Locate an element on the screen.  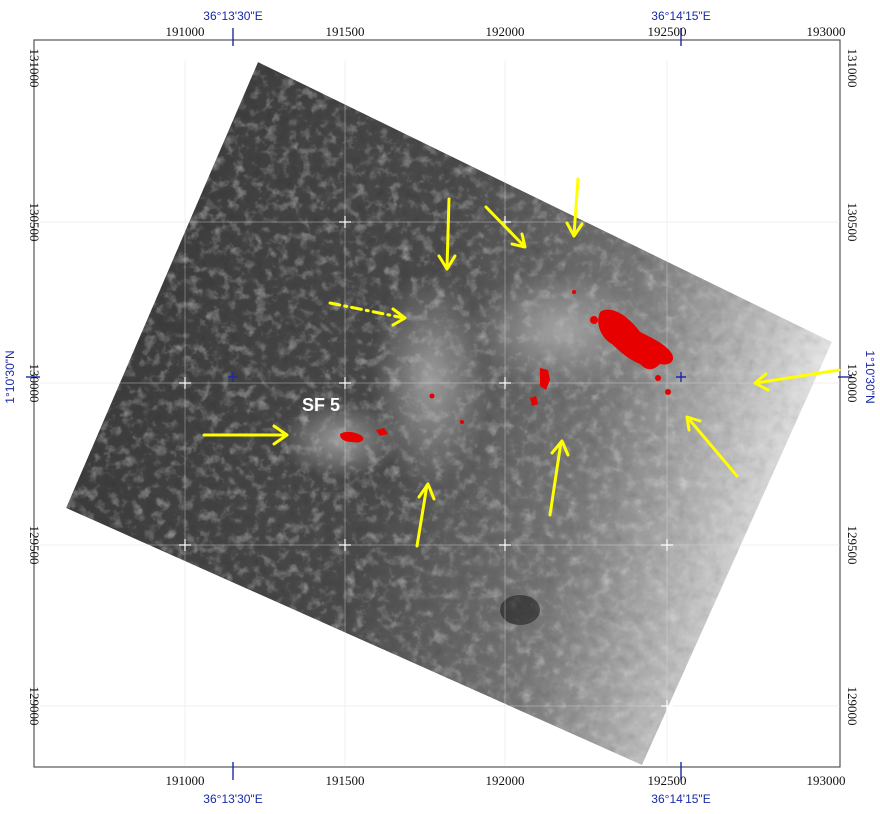
y-tick-left-2: 130000 is located at coordinates (34, 383).